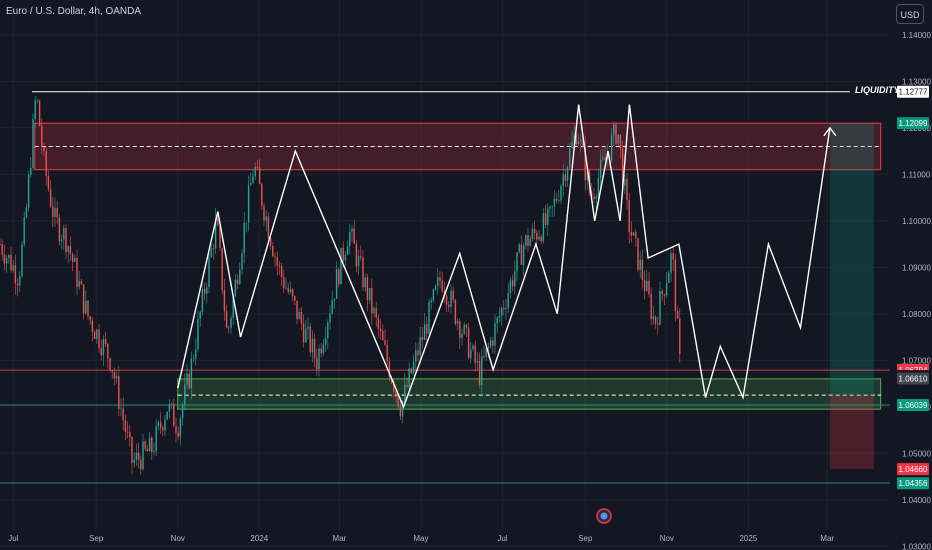 This screenshot has width=932, height=550. What do you see at coordinates (913, 378) in the screenshot?
I see `price-label: 1.06610` at bounding box center [913, 378].